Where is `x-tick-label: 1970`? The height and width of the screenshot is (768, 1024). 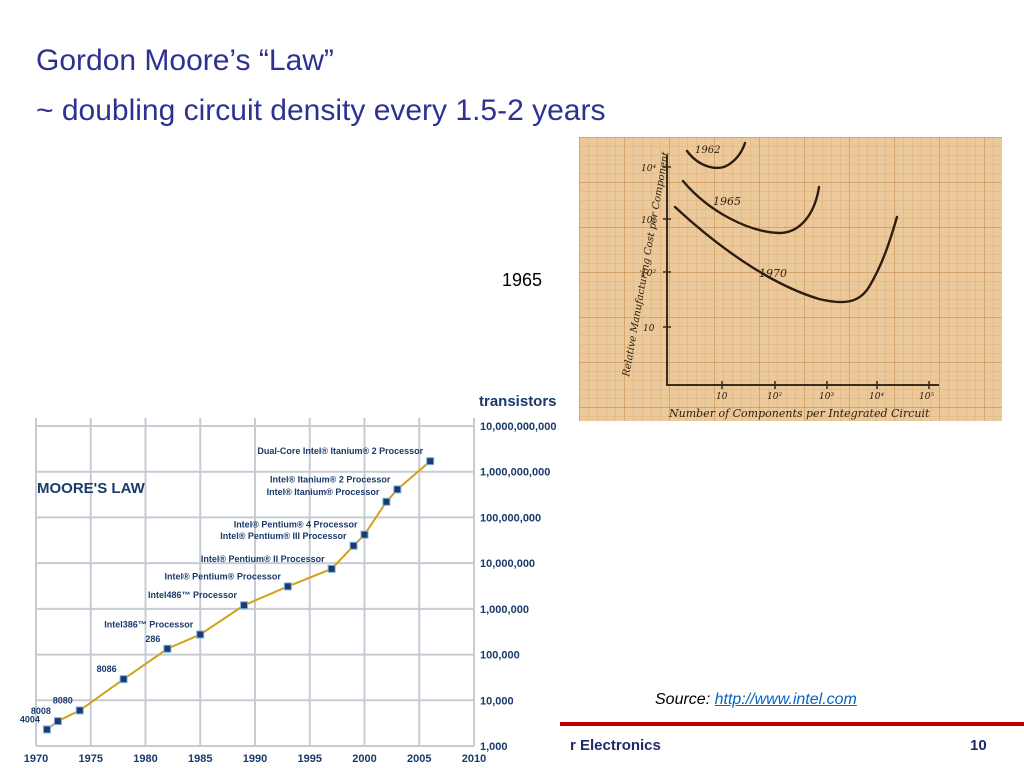 x-tick-label: 1970 is located at coordinates (36, 759).